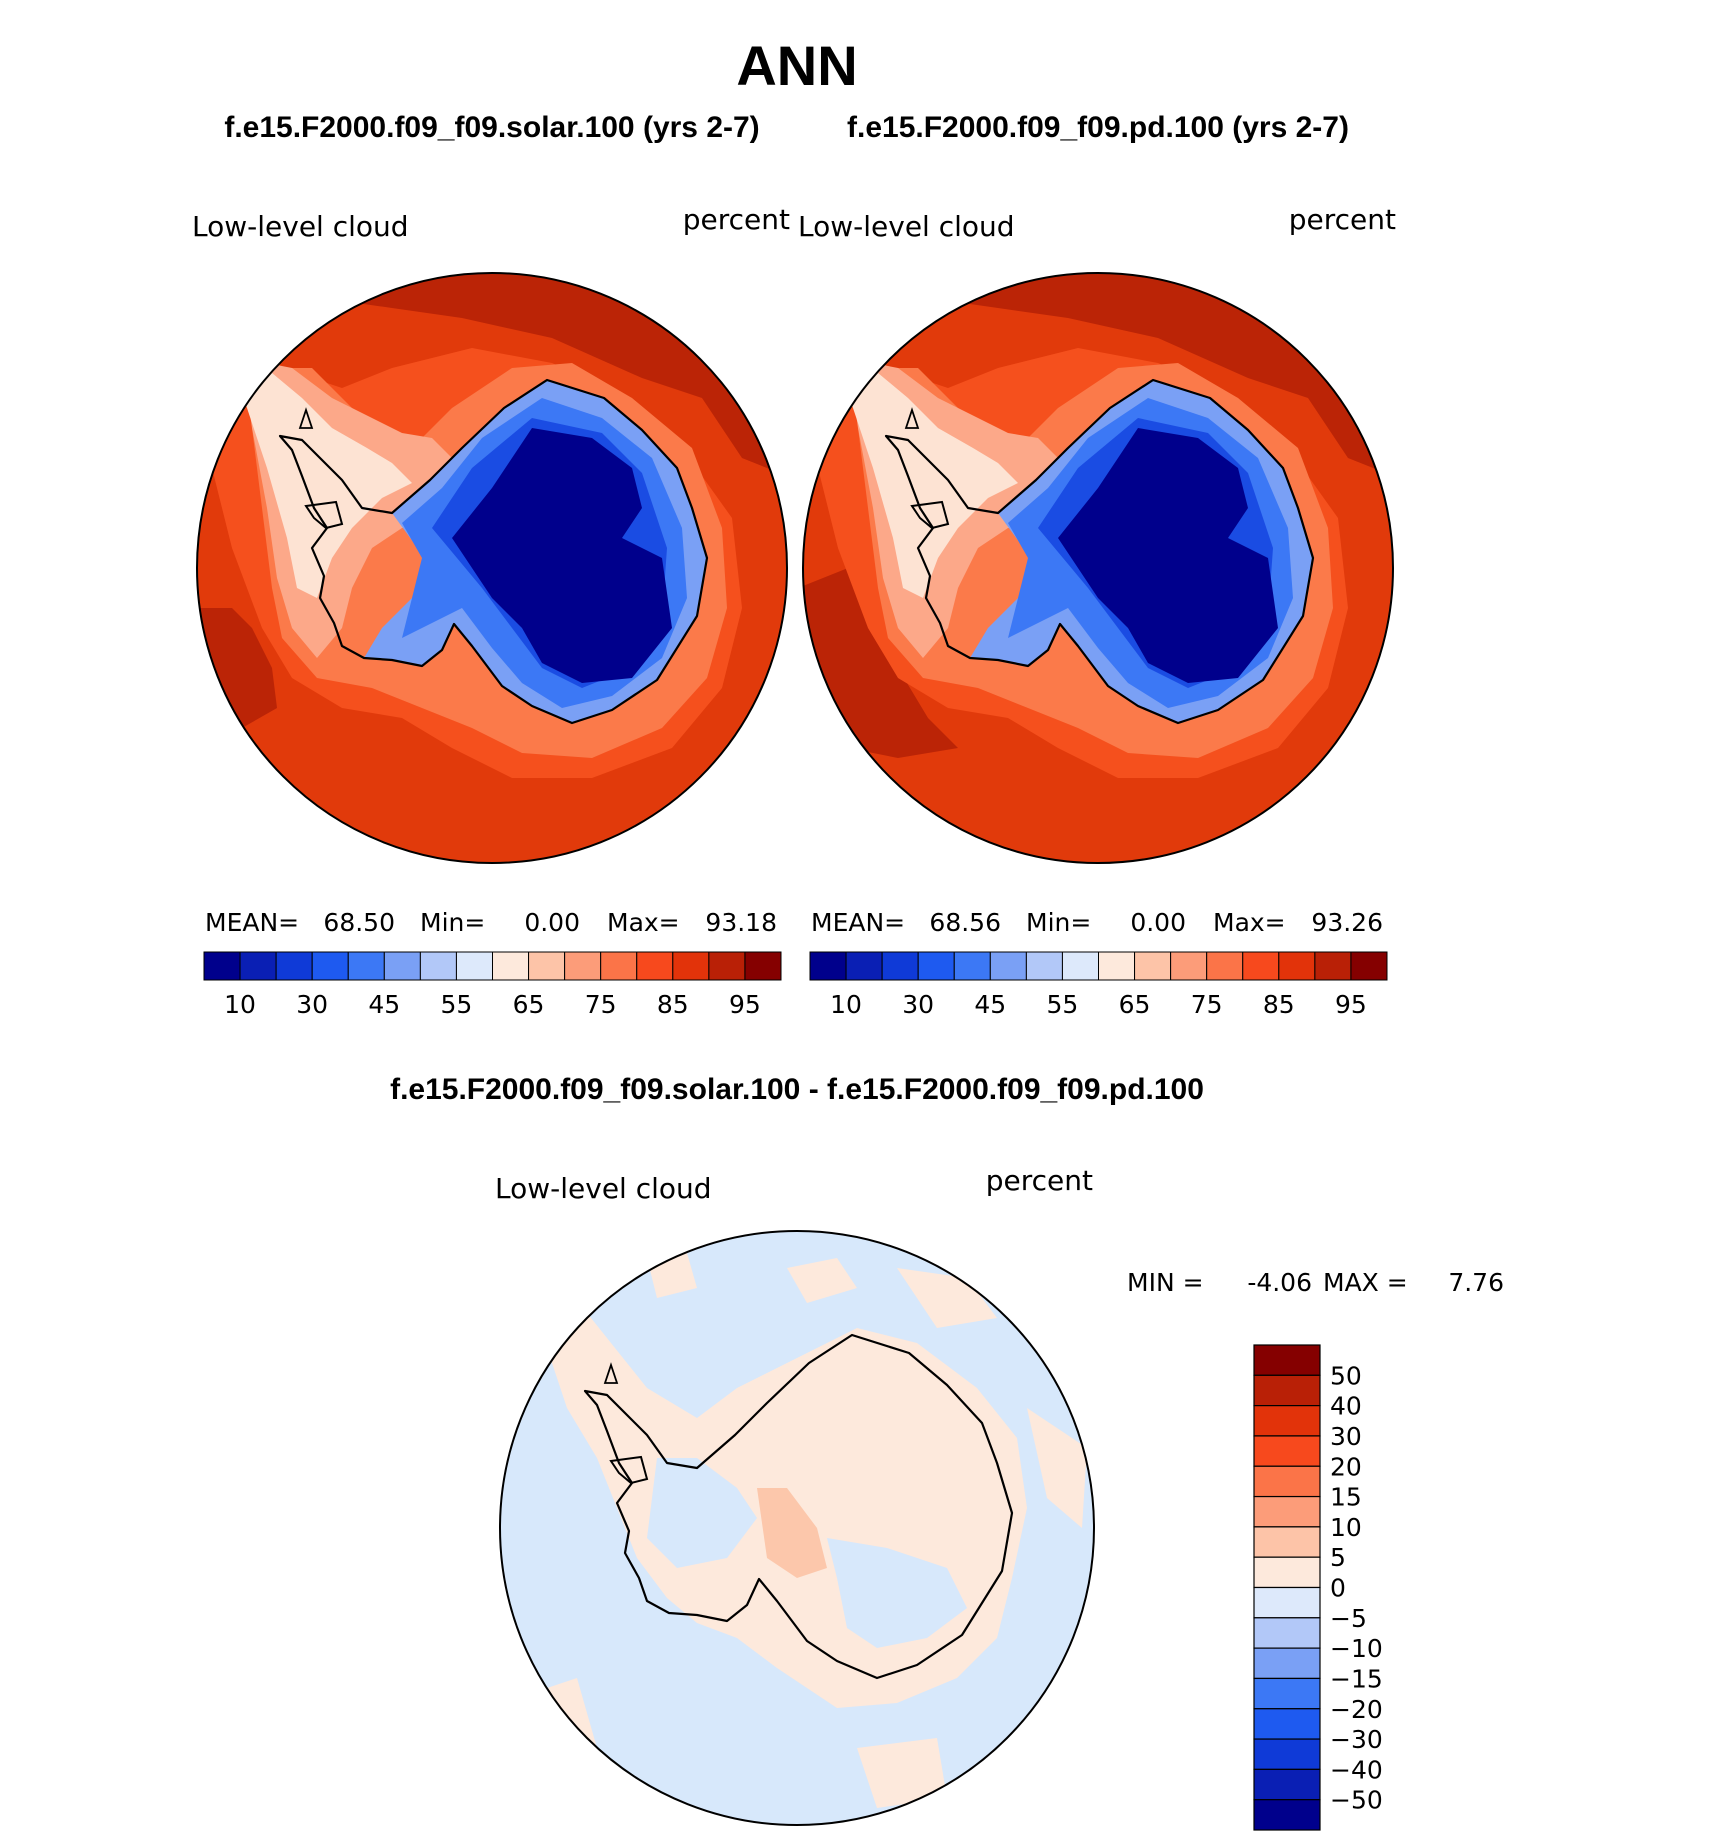 The width and height of the screenshot is (1710, 1839). I want to click on diff-units: percent, so click(1039, 1180).